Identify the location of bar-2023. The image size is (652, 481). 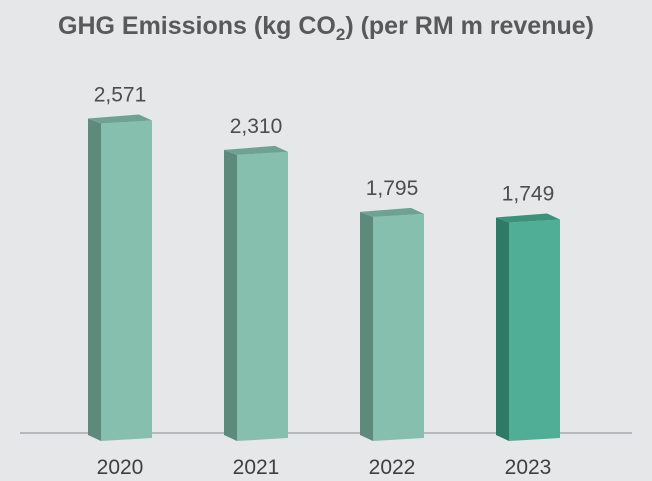
(528, 327).